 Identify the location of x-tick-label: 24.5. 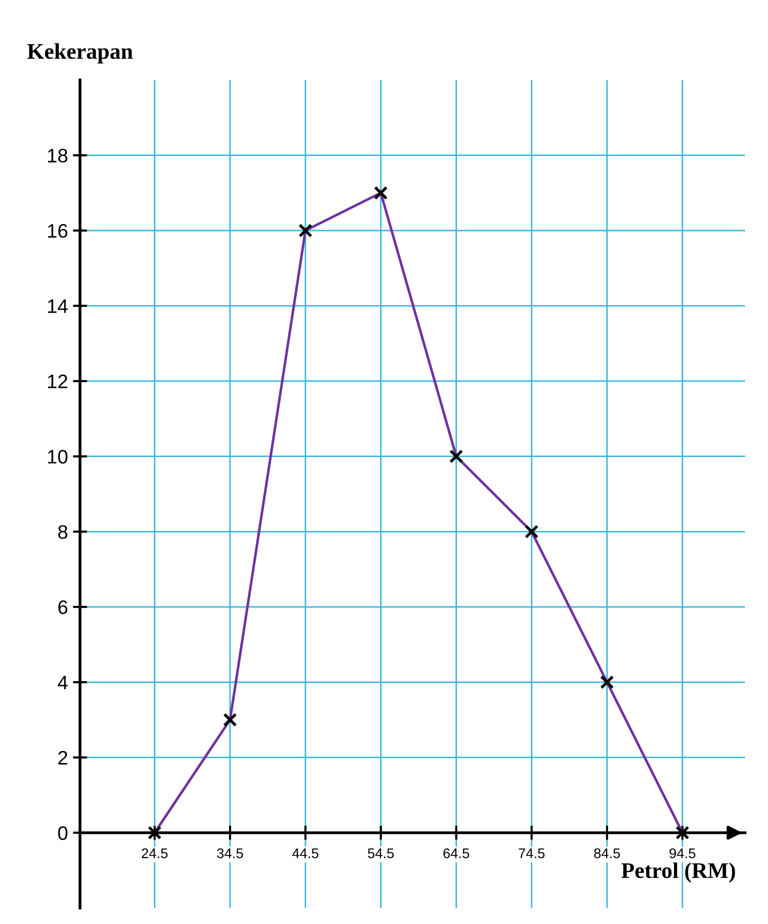
(155, 853).